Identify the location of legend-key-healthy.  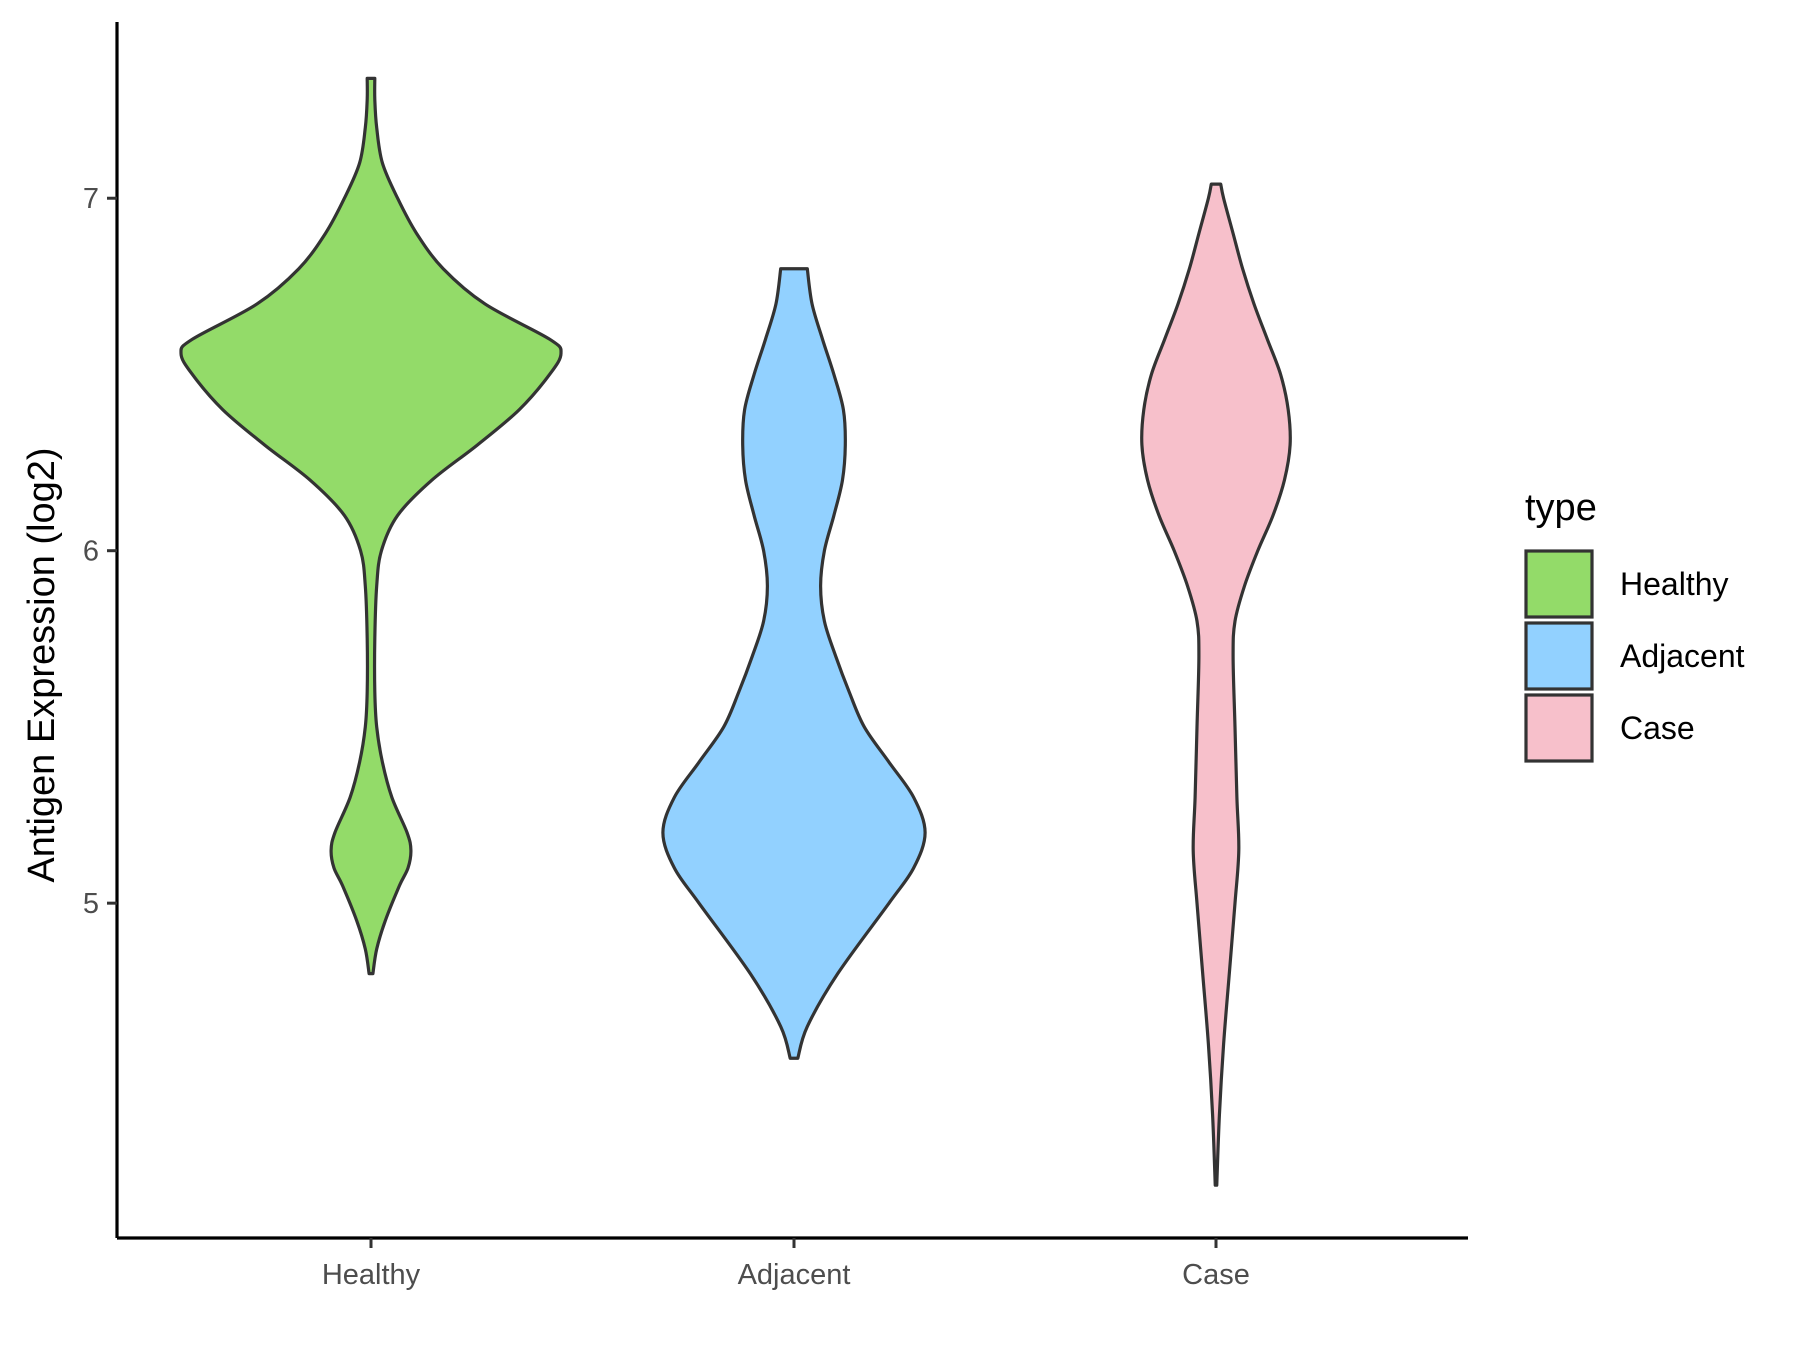
(1559, 584).